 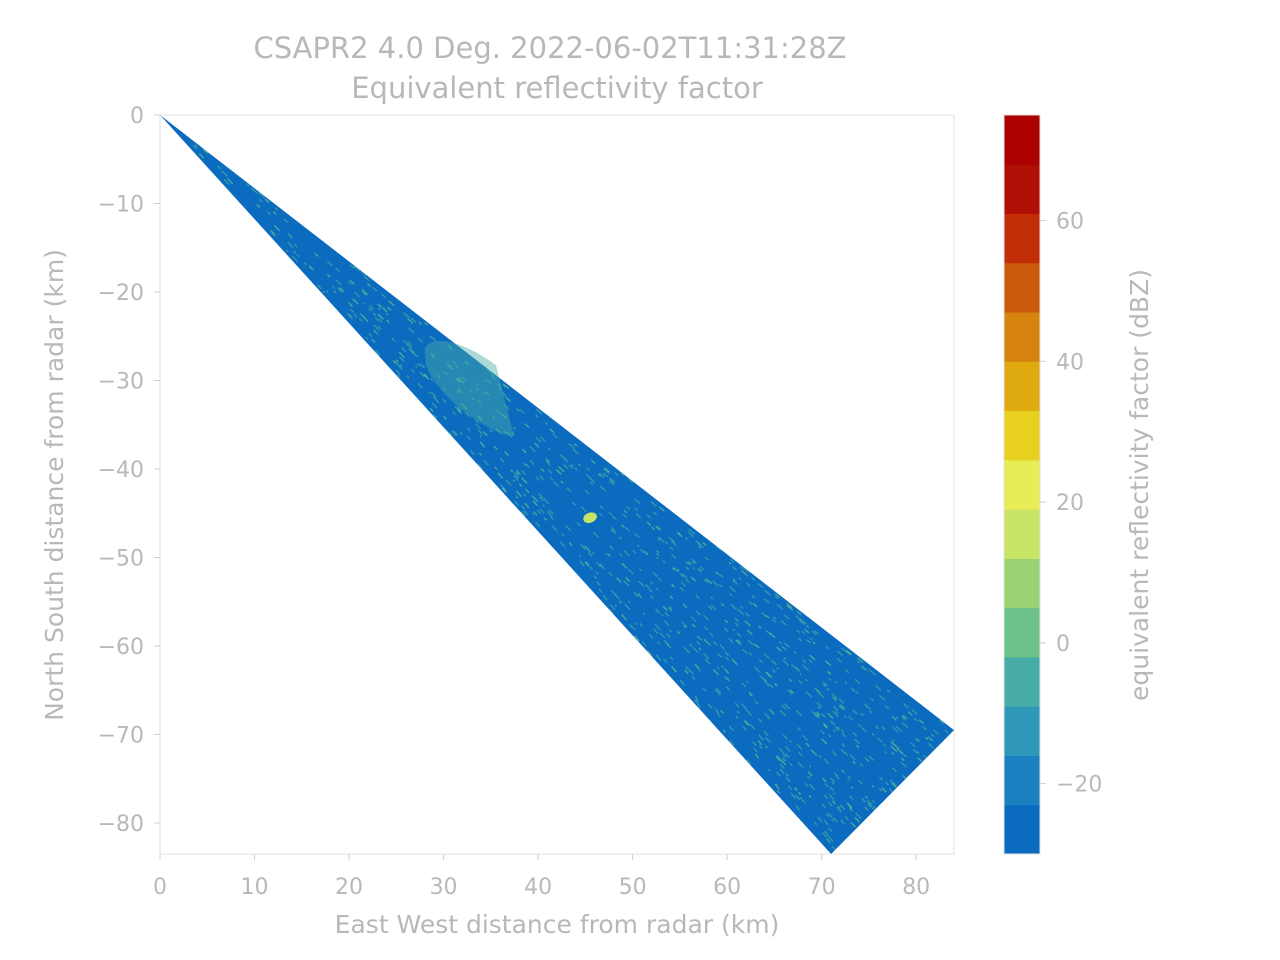 I want to click on colorbar-tick-label: 20, so click(x=1070, y=503).